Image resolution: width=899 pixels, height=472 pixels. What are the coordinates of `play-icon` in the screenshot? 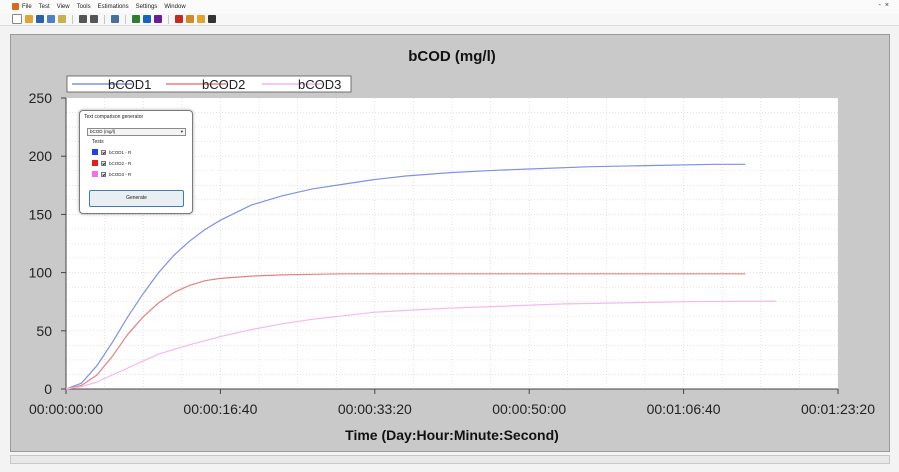 It's located at (83, 19).